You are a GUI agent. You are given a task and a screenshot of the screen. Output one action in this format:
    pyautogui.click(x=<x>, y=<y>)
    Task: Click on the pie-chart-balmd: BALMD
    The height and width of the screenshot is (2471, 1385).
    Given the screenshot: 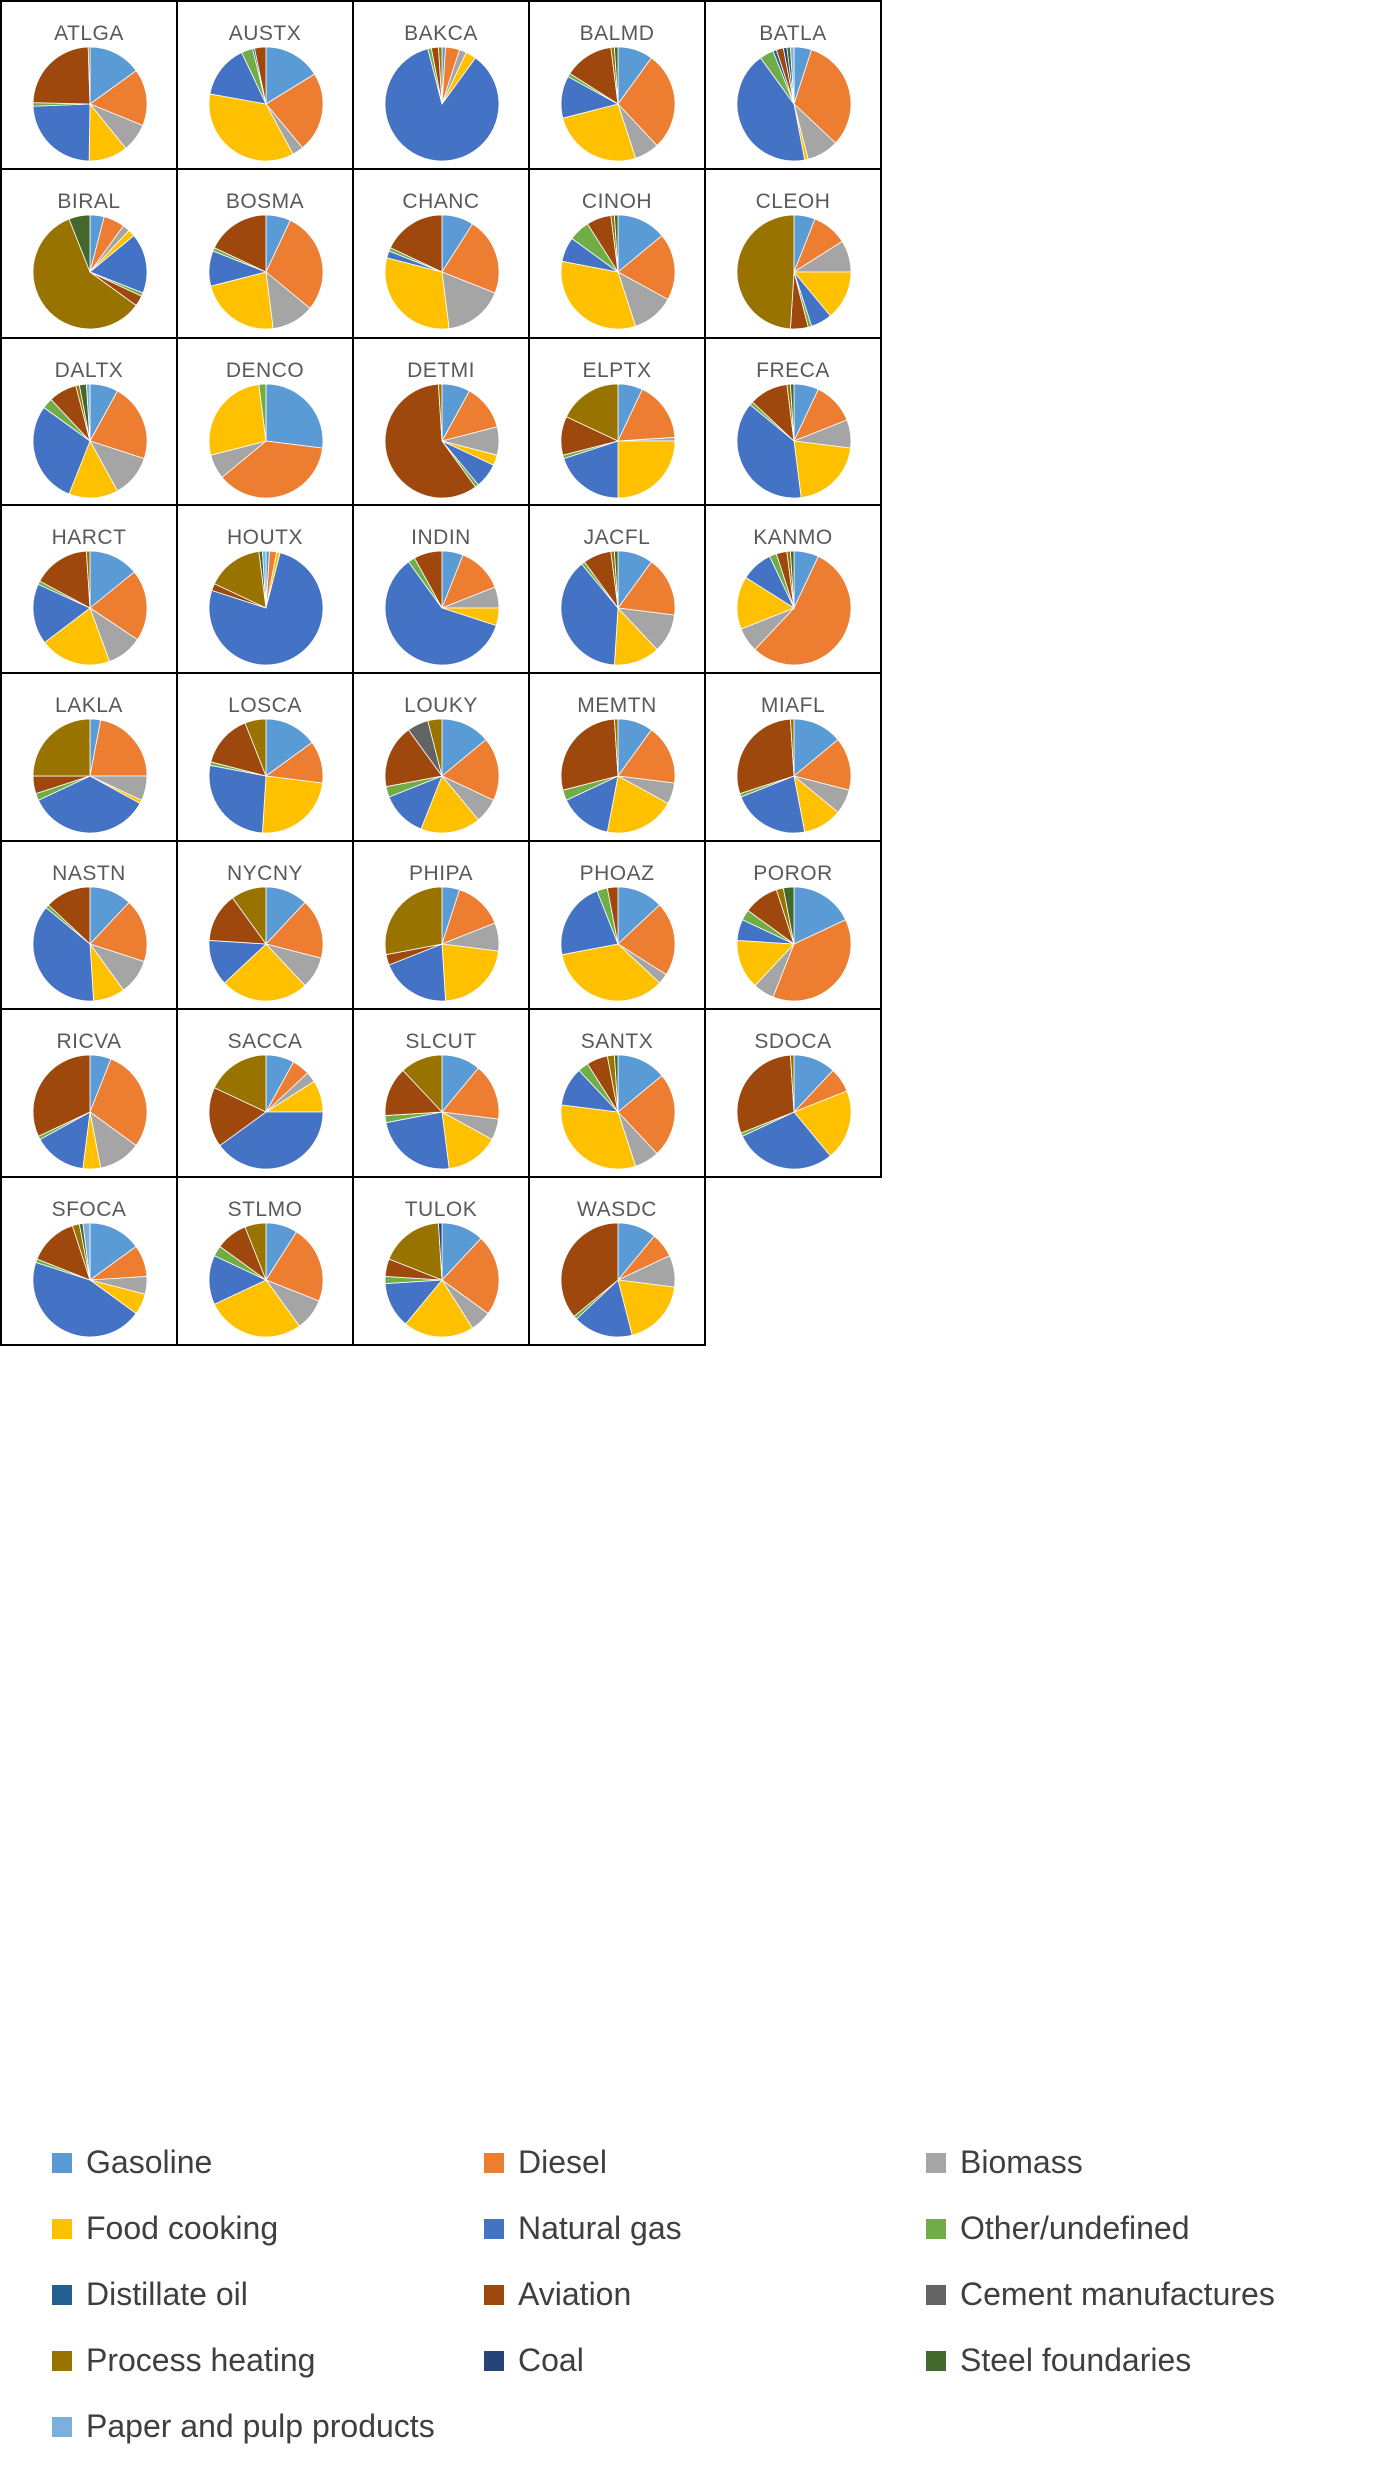 What is the action you would take?
    pyautogui.click(x=617, y=85)
    